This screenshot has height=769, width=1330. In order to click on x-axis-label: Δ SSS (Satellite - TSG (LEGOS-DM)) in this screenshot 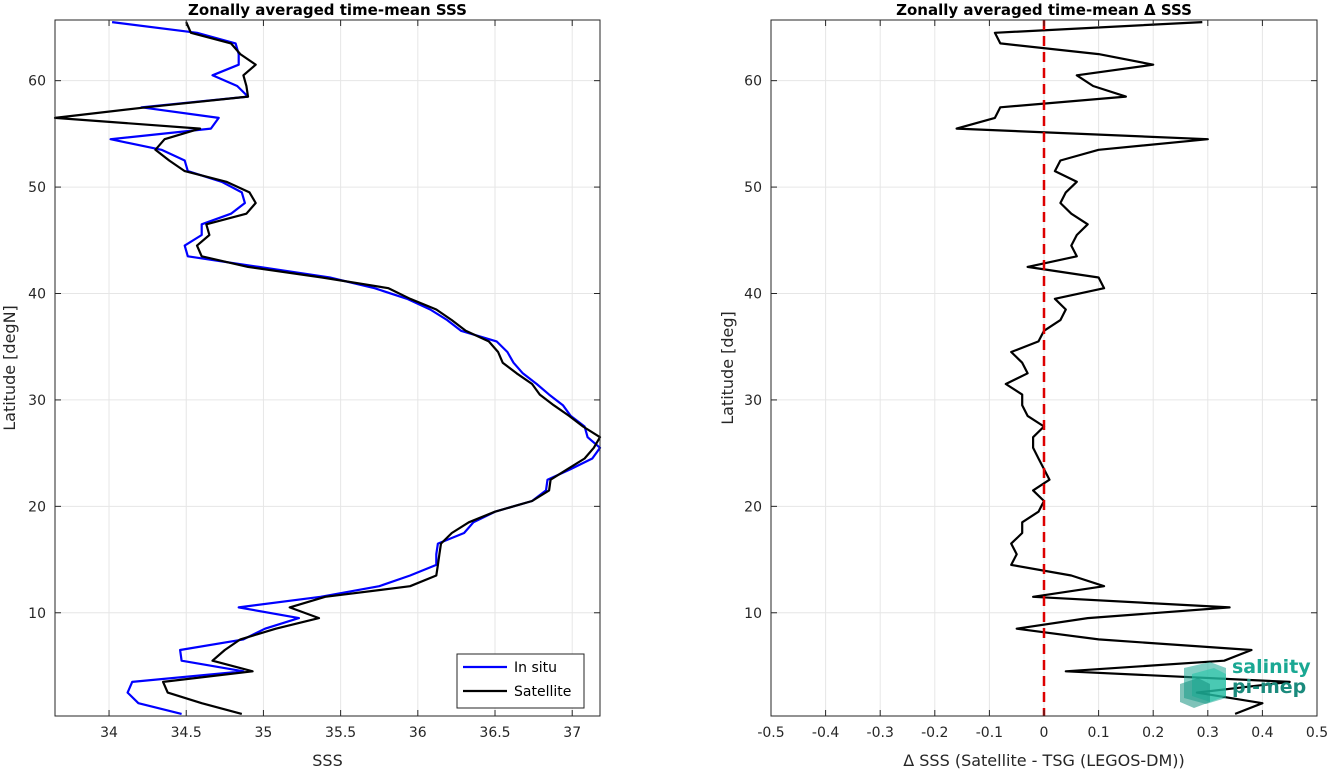, I will do `click(1044, 760)`.